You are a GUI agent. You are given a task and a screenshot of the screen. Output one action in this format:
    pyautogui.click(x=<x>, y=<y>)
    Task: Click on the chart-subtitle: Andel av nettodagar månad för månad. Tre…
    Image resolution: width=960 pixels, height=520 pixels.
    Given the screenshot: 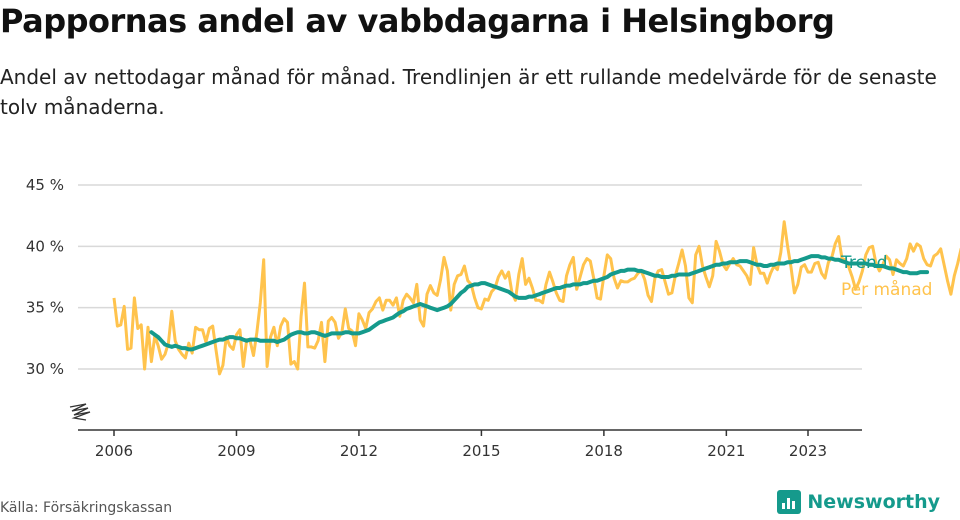 What is the action you would take?
    pyautogui.click(x=468, y=92)
    